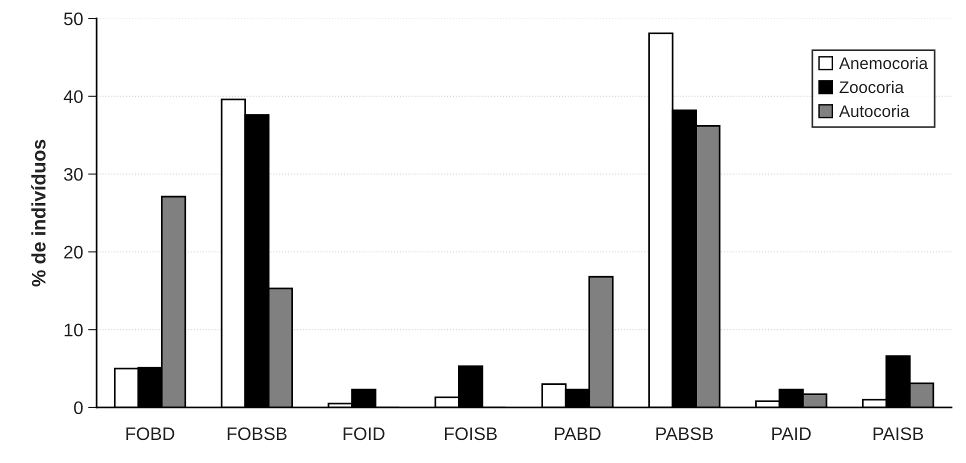 The height and width of the screenshot is (463, 966). What do you see at coordinates (684, 433) in the screenshot?
I see `x-tick-label: PABSB` at bounding box center [684, 433].